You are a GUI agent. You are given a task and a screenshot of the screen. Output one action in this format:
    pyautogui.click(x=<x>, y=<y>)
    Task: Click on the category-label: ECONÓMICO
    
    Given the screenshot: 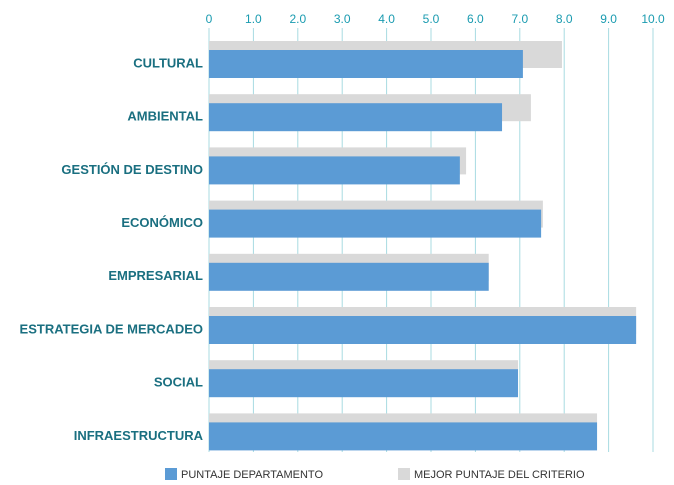 What is the action you would take?
    pyautogui.click(x=162, y=222)
    